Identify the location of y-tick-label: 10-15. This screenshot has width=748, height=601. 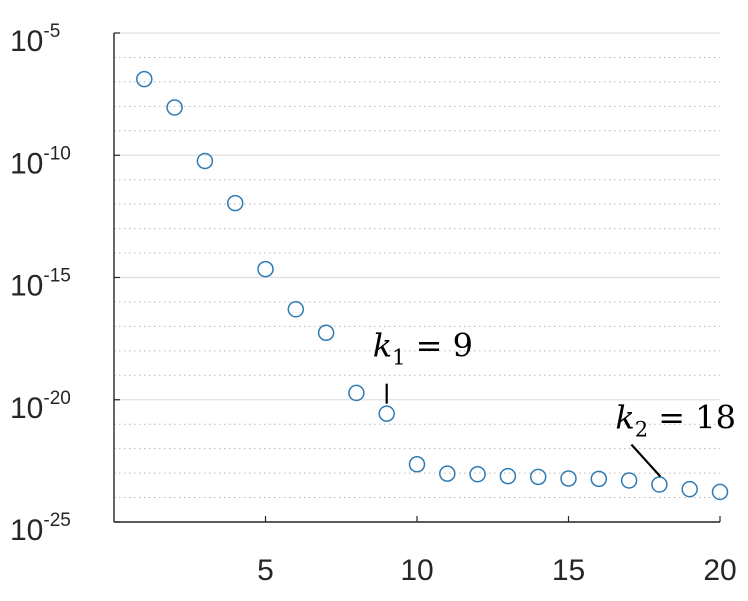
(40, 284).